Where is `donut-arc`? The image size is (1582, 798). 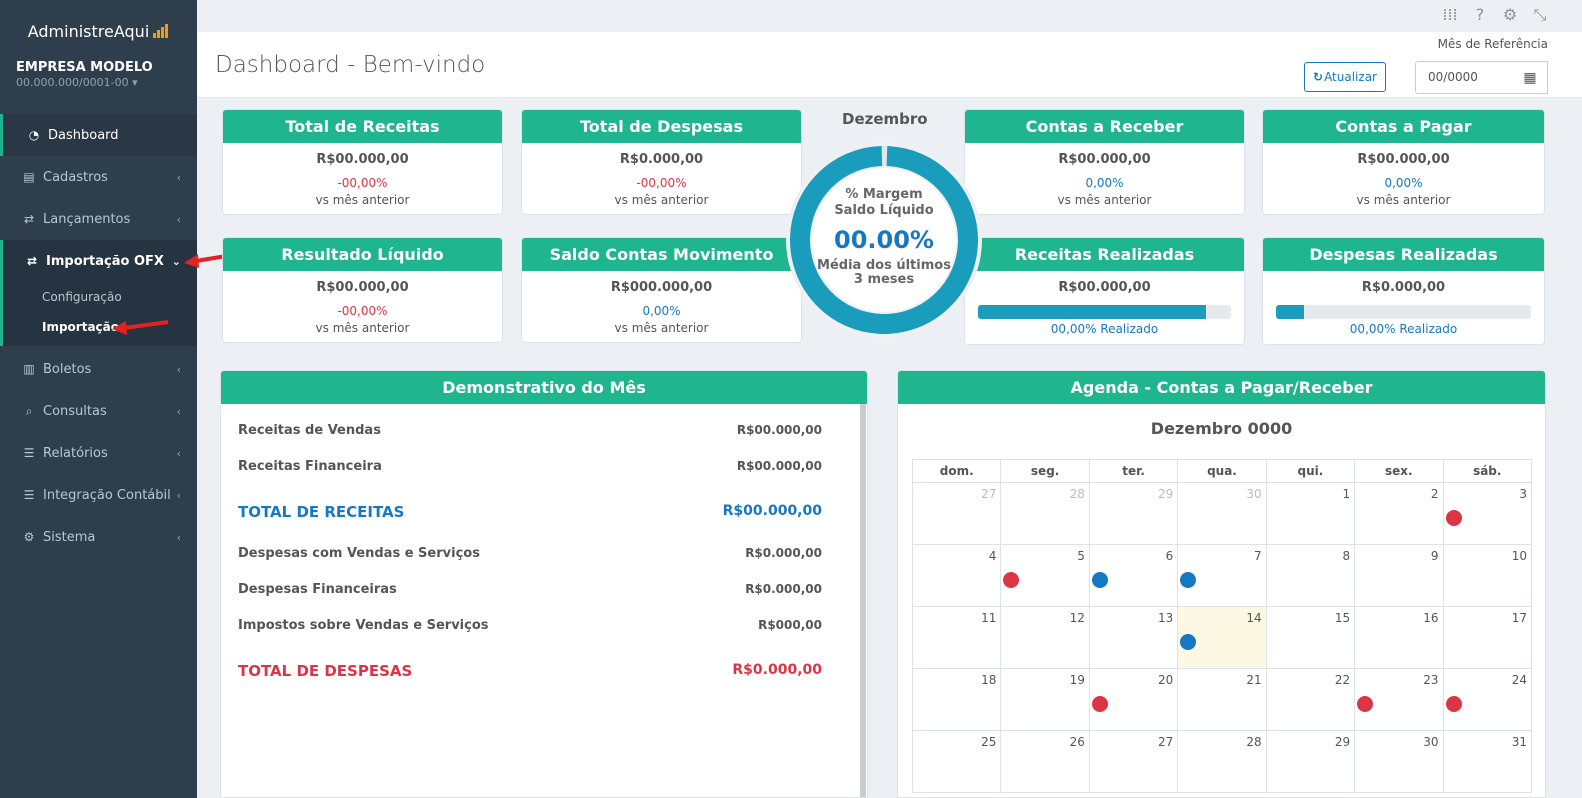 donut-arc is located at coordinates (884, 240).